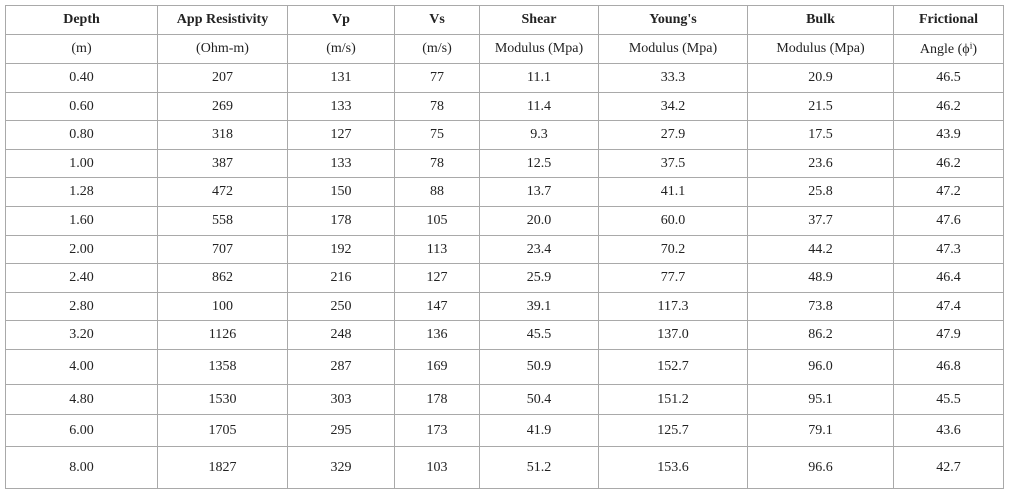 Image resolution: width=1009 pixels, height=495 pixels. What do you see at coordinates (222, 467) in the screenshot?
I see `table-cell: 1827` at bounding box center [222, 467].